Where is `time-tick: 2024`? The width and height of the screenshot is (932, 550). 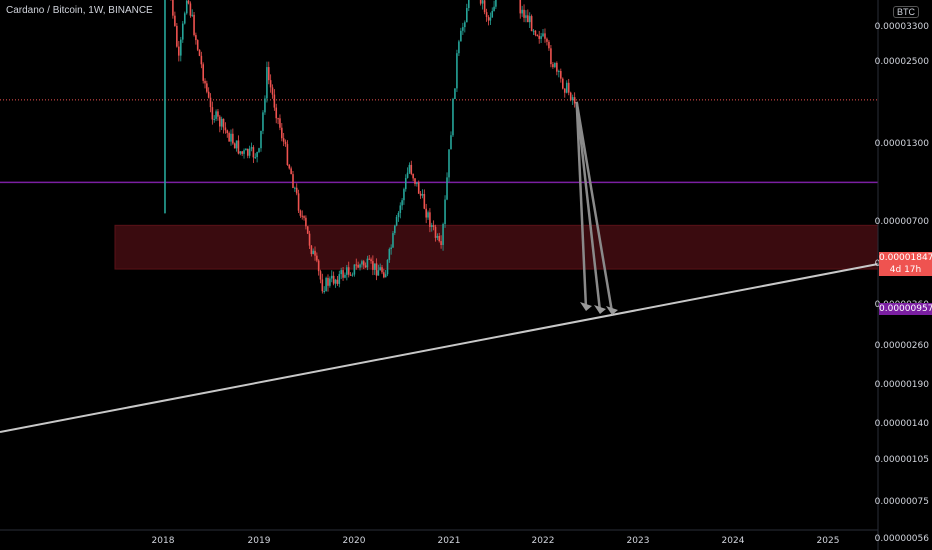
time-tick: 2024 is located at coordinates (733, 541).